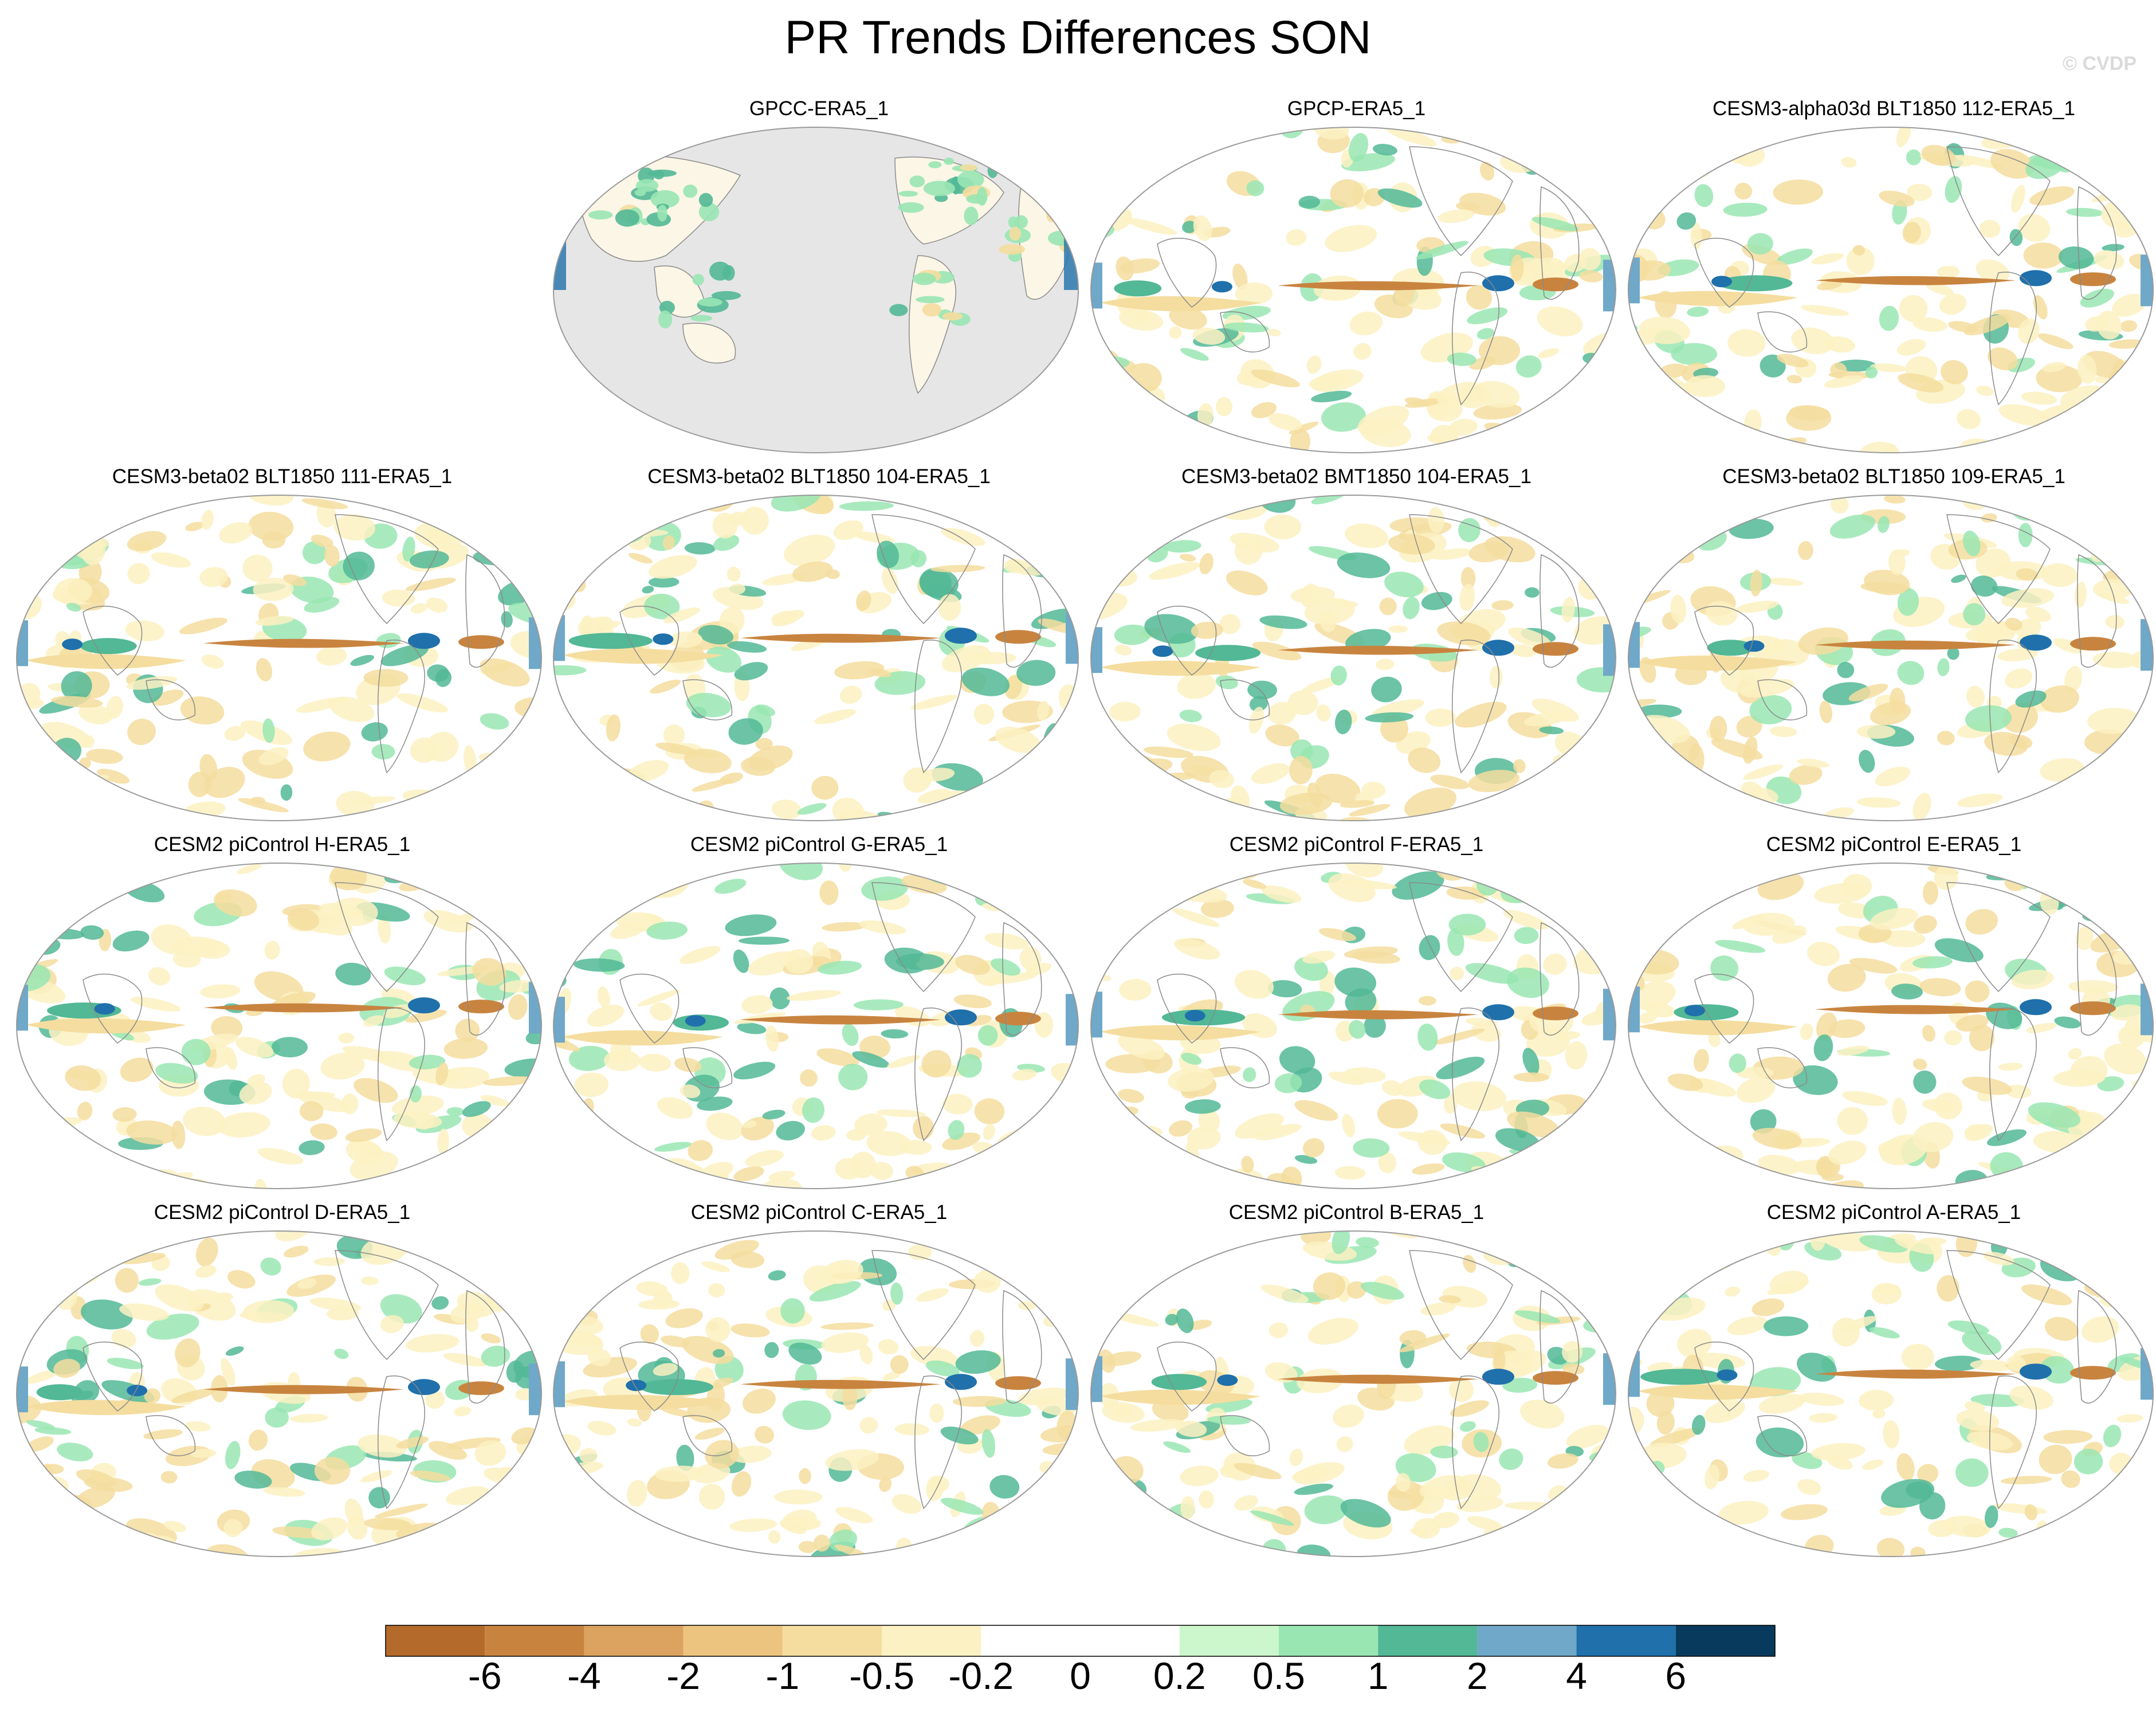  What do you see at coordinates (1356, 476) in the screenshot?
I see `panel-title: CESM3-beta02 BMT1850 104-ERA5_1` at bounding box center [1356, 476].